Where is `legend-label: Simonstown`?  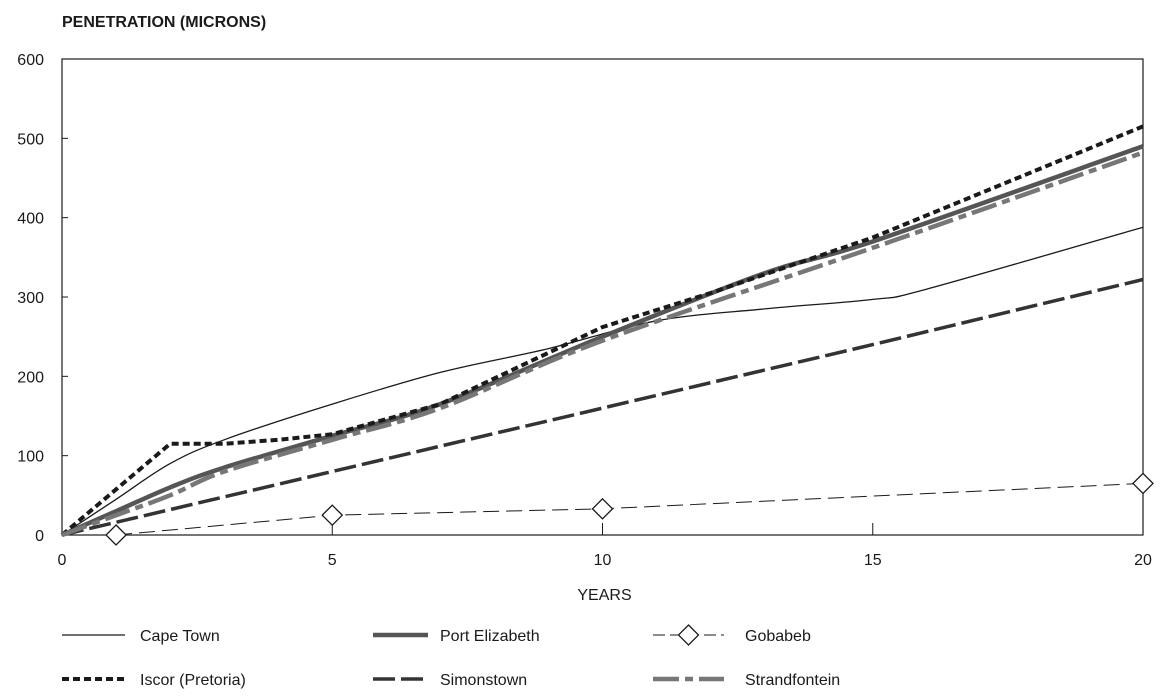
legend-label: Simonstown is located at coordinates (483, 680).